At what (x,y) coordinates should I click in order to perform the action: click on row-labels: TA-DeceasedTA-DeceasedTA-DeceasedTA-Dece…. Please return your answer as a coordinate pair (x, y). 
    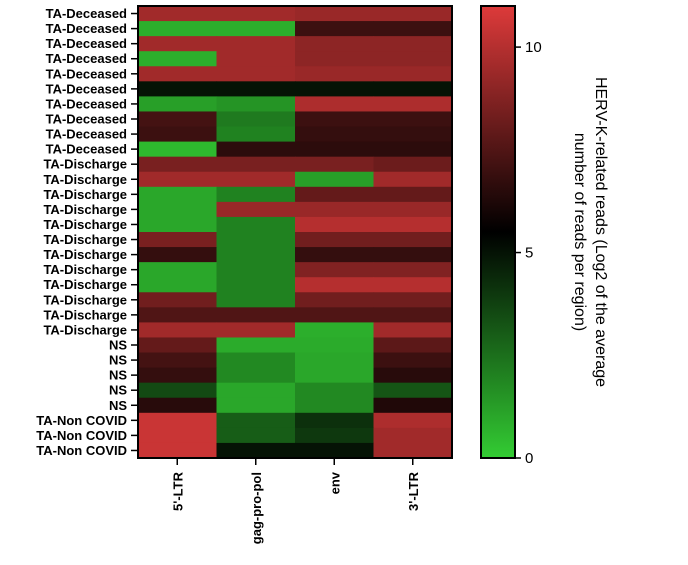
    Looking at the image, I should click on (87, 232).